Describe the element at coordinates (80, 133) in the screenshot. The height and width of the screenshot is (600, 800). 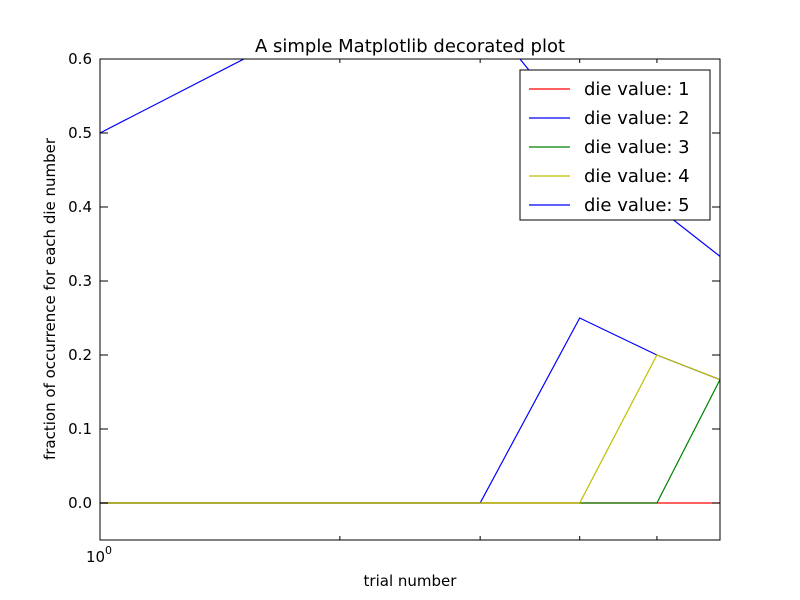
I see `y-tick-label: 0.5` at that location.